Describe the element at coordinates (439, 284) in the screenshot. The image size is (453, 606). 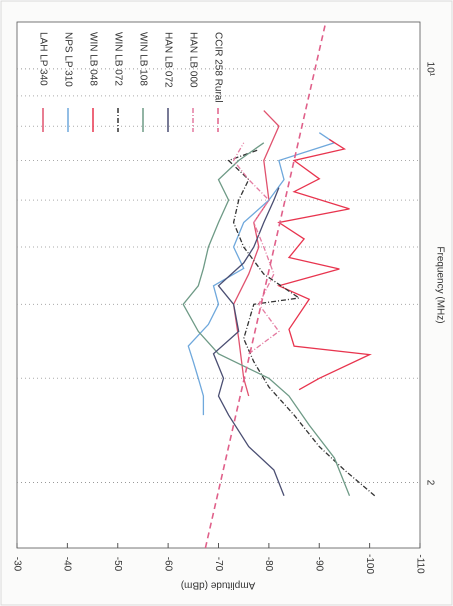
I see `x-axis-label: Frequency (MHz)` at that location.